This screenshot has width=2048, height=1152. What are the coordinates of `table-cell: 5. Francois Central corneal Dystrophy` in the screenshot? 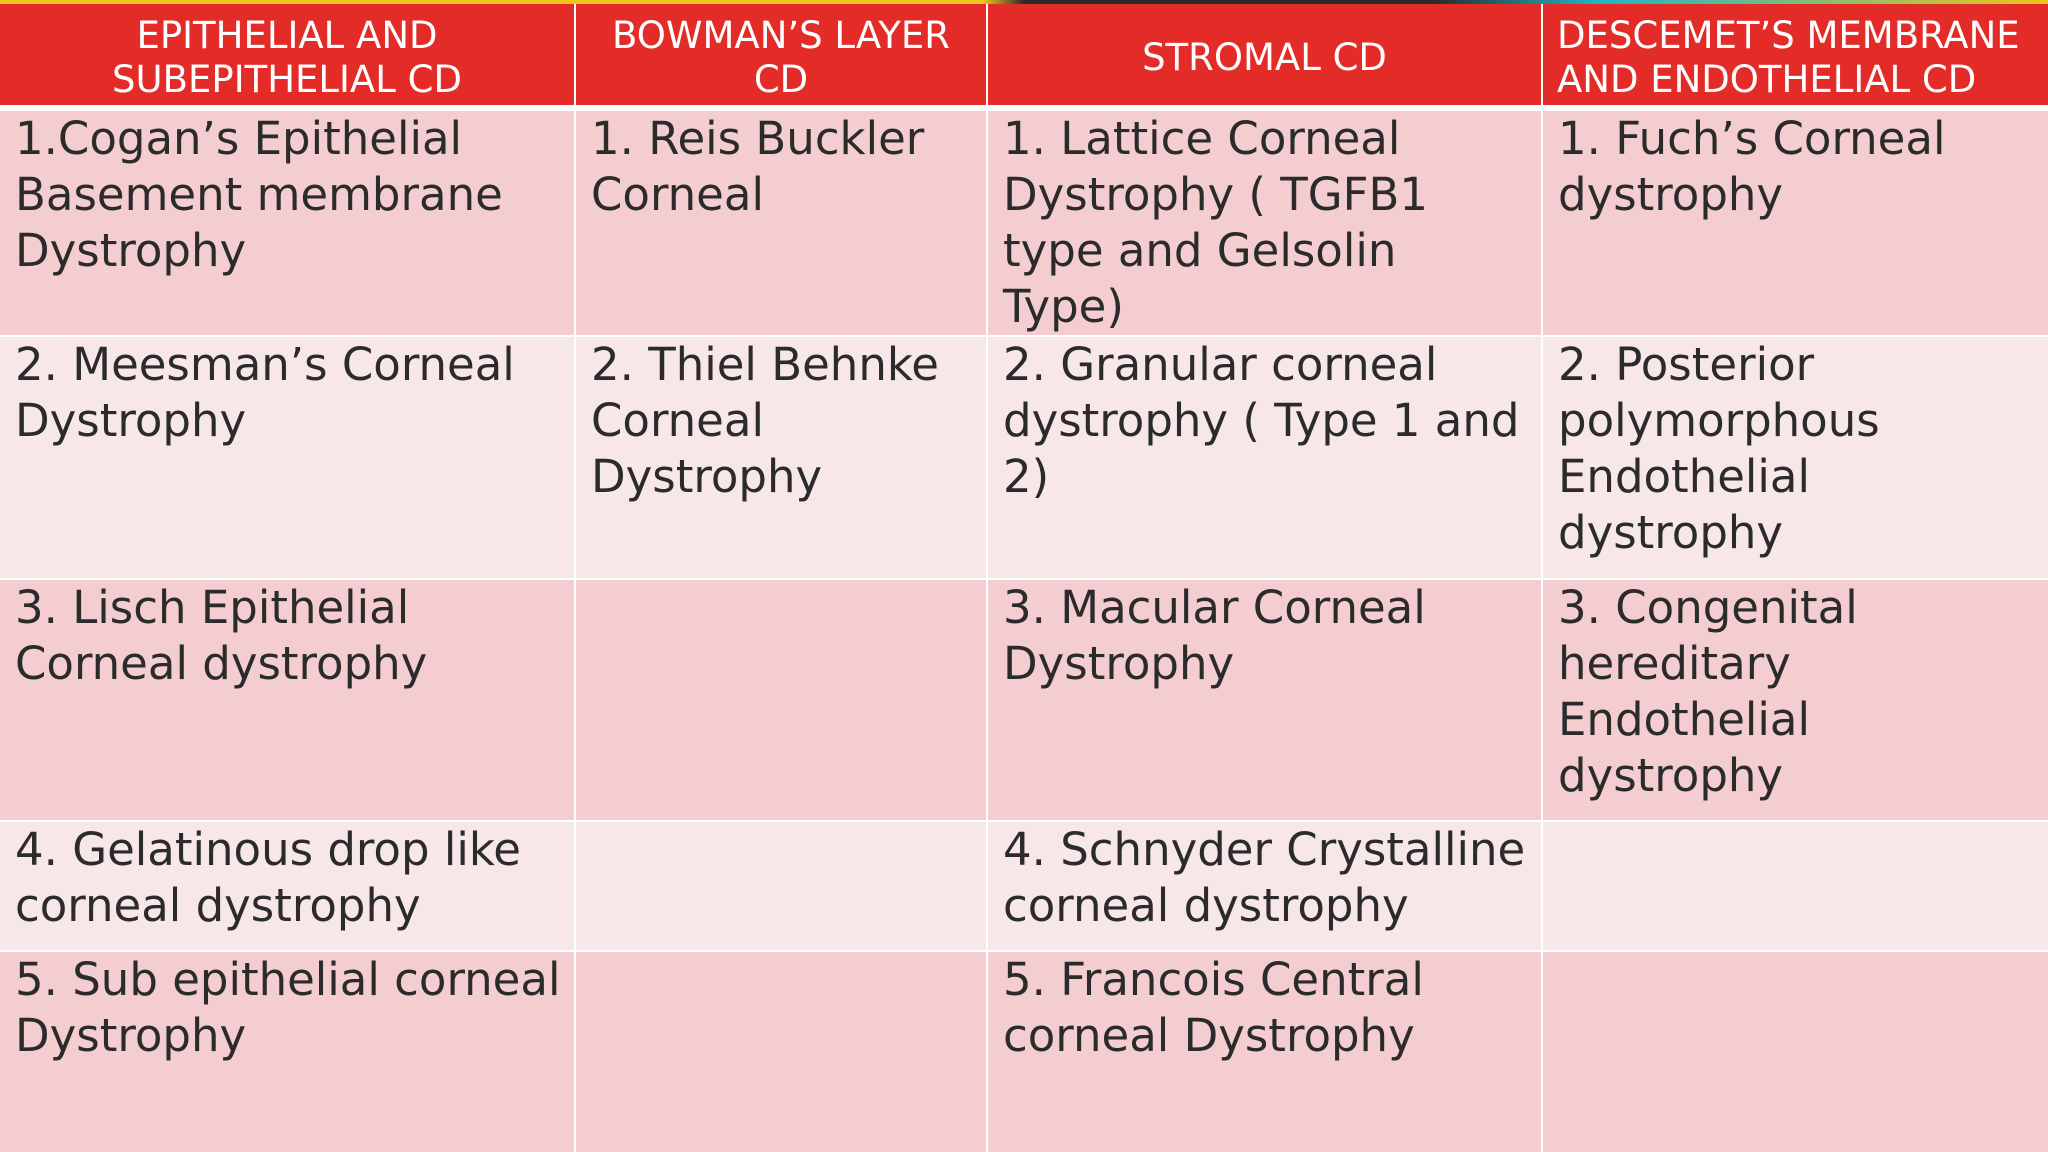 It's located at (1265, 1051).